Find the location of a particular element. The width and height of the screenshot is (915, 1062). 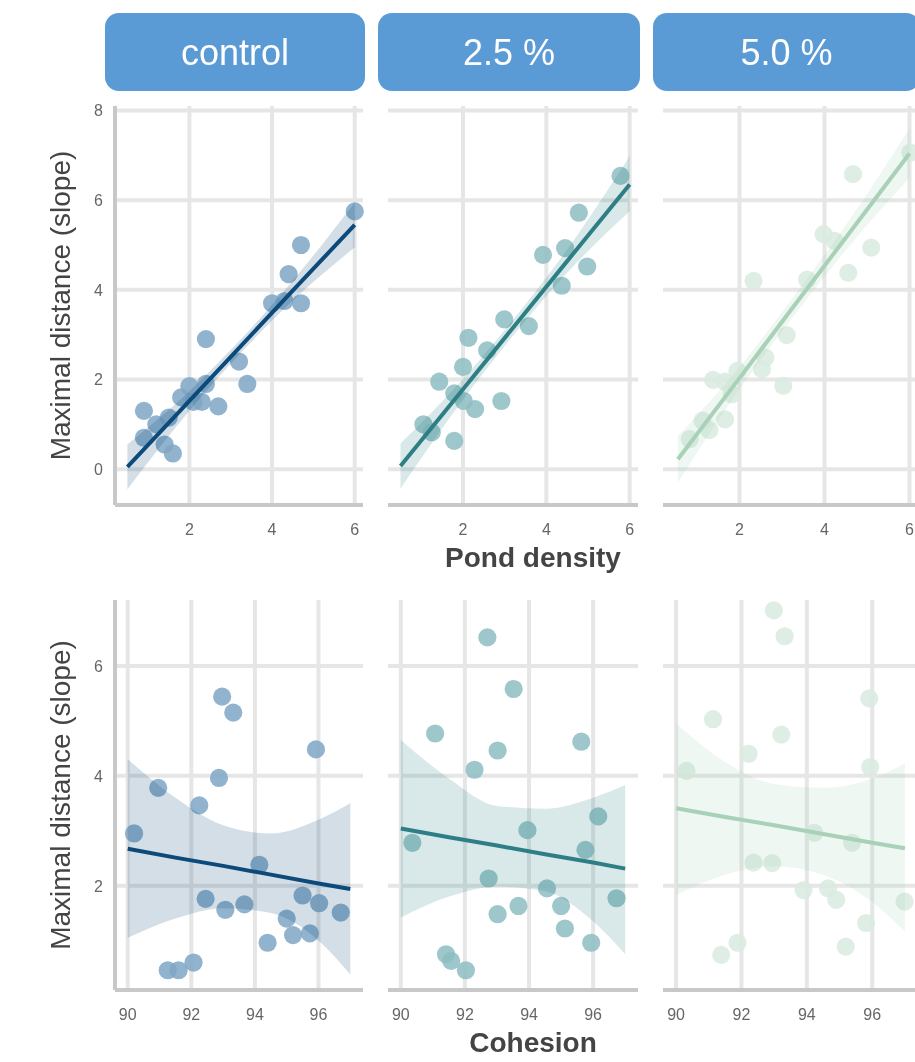

x-tick-label: 94 is located at coordinates (529, 1014).